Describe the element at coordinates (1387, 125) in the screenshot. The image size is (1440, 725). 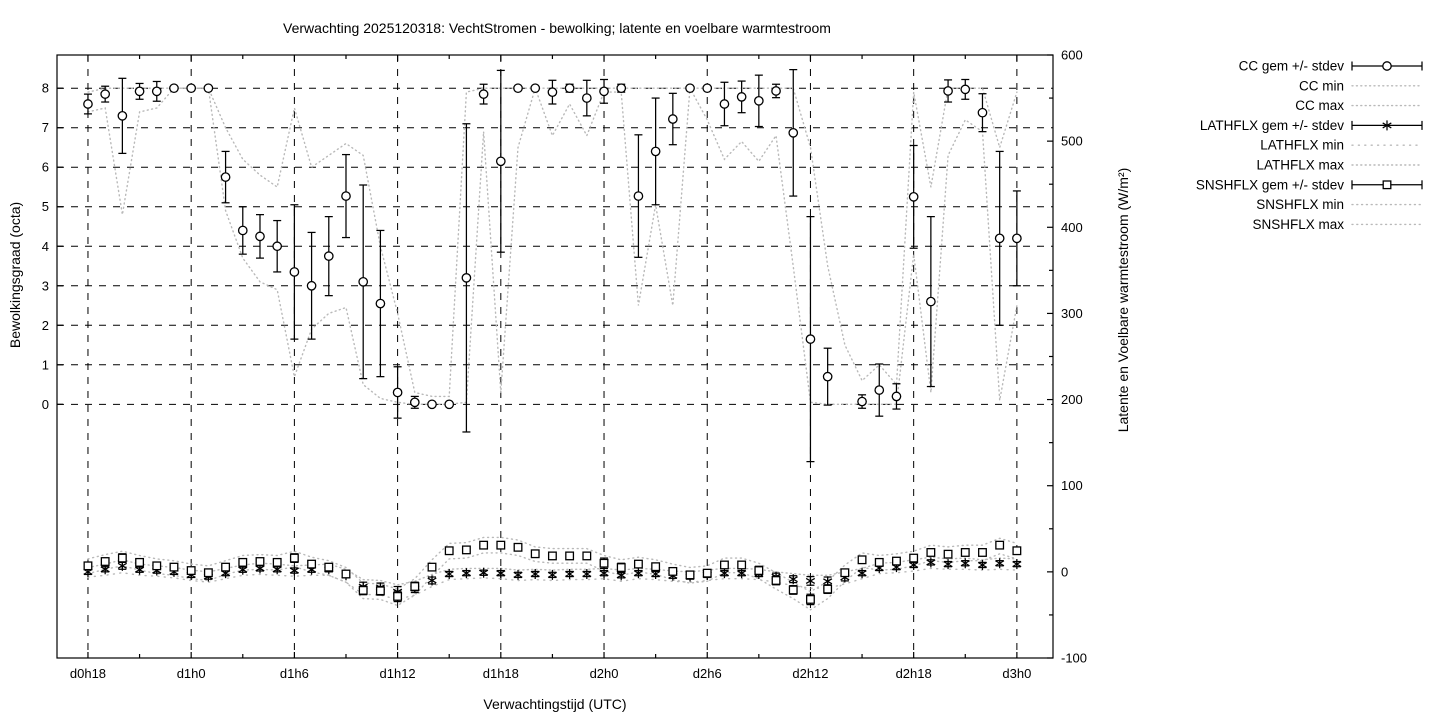
I see `legend-asterisk-icon` at that location.